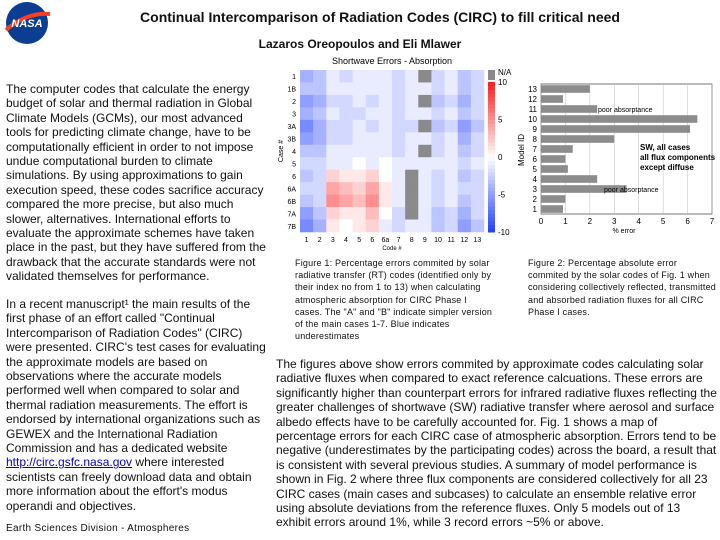 The width and height of the screenshot is (720, 540). Describe the element at coordinates (535, 139) in the screenshot. I see `y-tick-label: 8` at that location.